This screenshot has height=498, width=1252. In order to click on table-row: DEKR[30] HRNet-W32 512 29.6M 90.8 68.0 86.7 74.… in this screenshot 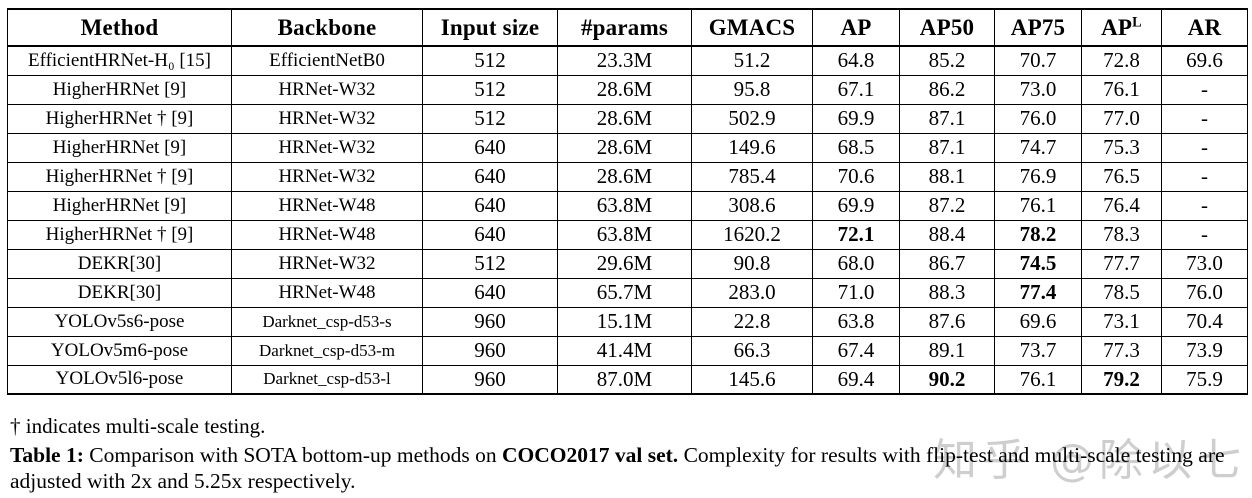, I will do `click(627, 263)`.